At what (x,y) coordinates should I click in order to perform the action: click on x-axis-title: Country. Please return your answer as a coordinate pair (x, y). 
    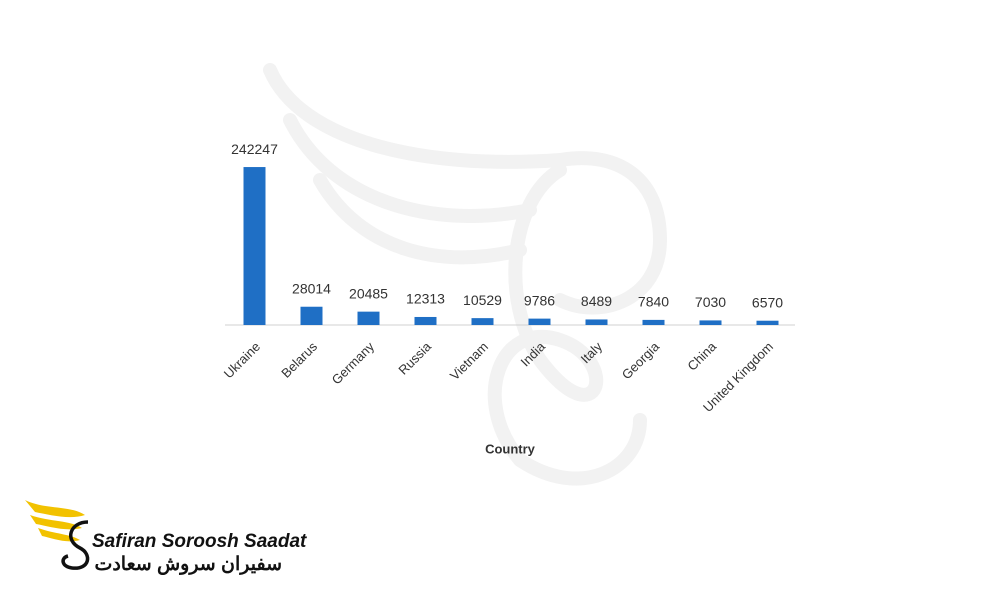
    Looking at the image, I should click on (510, 448).